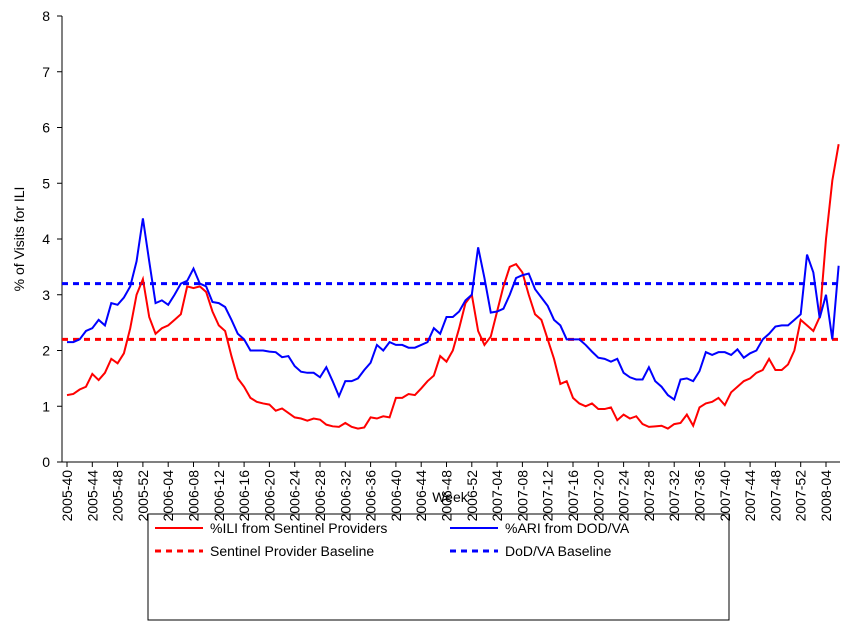  I want to click on y-axis-label: % of Visits for ILI, so click(19, 239).